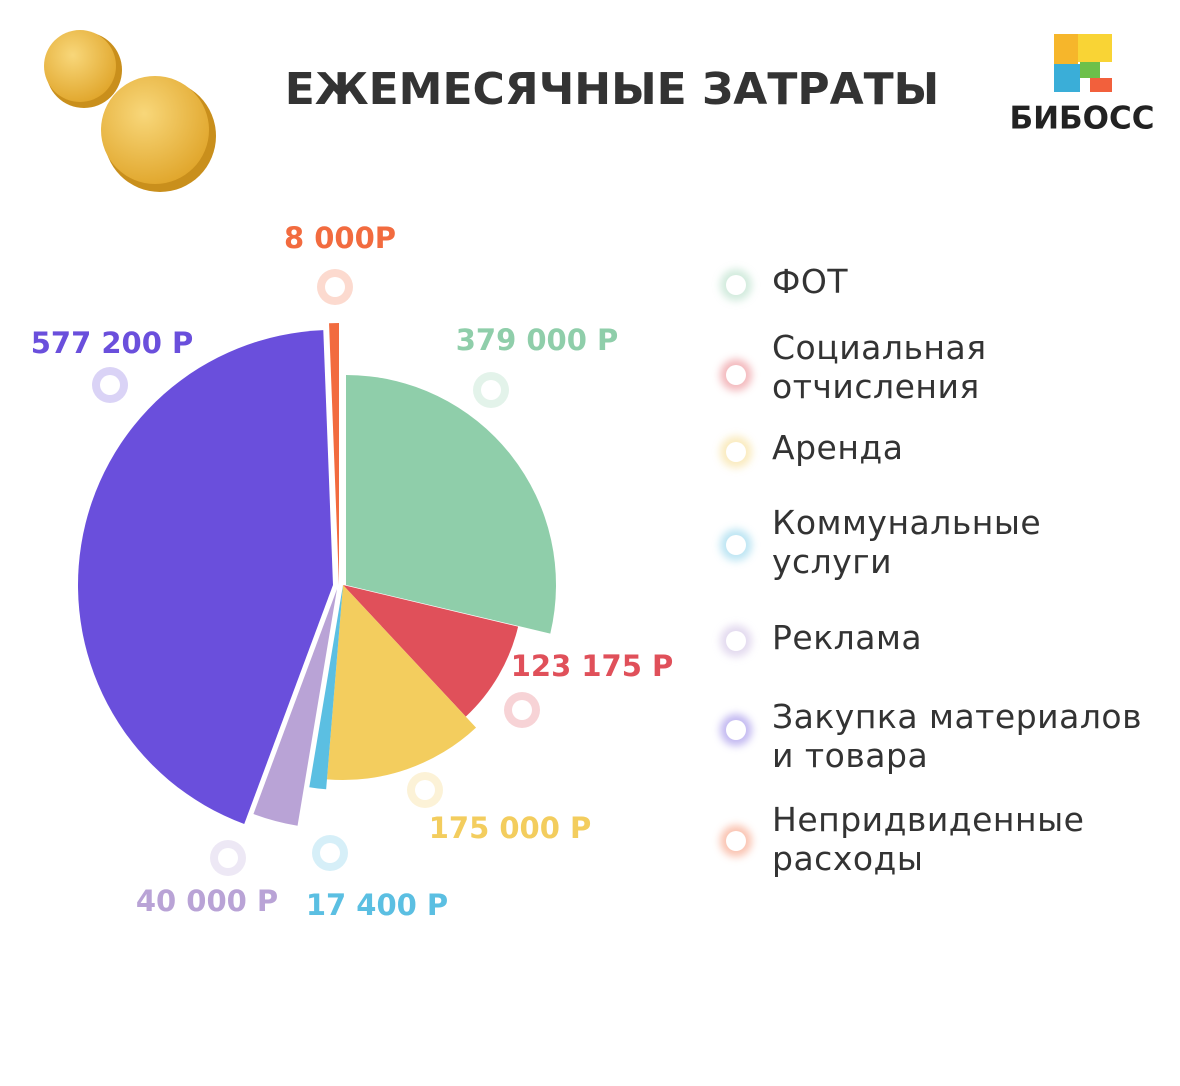  What do you see at coordinates (377, 905) in the screenshot?
I see `value-label: 17 400 Р` at bounding box center [377, 905].